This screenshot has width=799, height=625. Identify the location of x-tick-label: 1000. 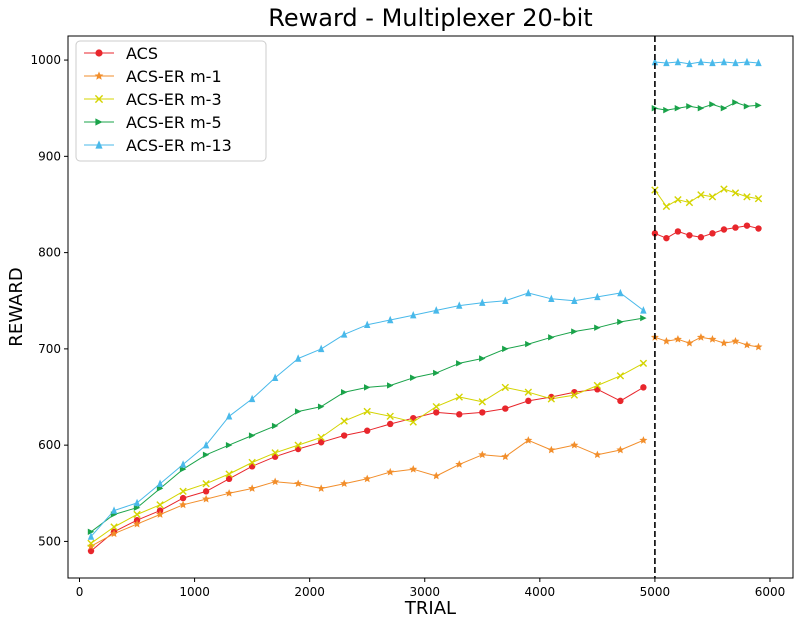
(194, 592).